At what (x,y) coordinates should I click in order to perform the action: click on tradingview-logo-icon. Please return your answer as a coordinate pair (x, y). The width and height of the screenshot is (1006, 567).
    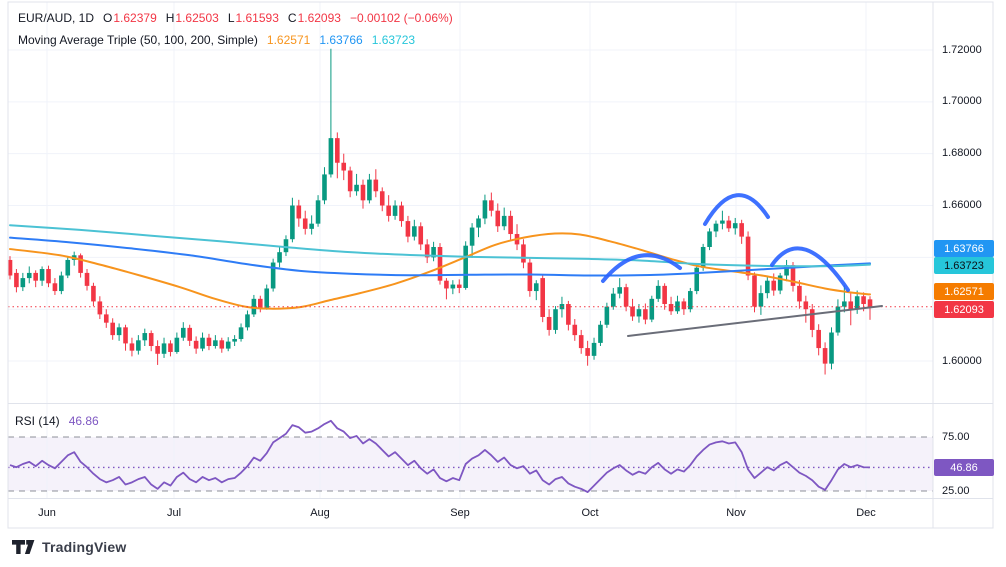
    Looking at the image, I should click on (23, 546).